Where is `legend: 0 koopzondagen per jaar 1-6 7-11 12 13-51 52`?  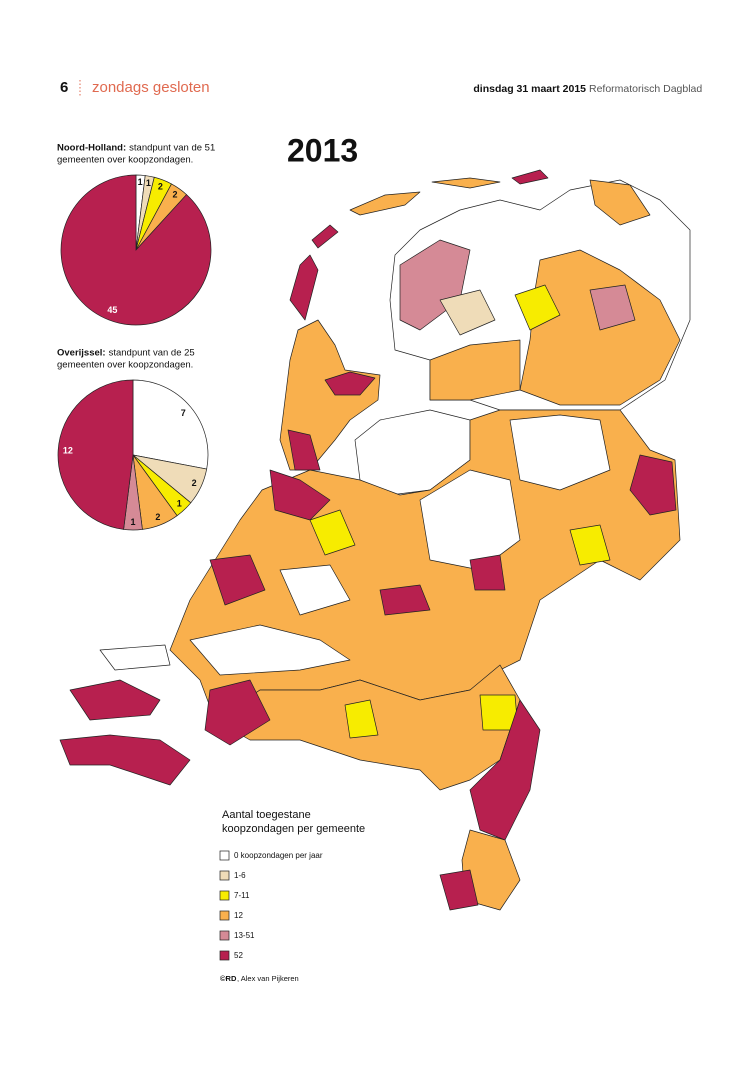
legend: 0 koopzondagen per jaar 1-6 7-11 12 13-51 52 is located at coordinates (271, 905).